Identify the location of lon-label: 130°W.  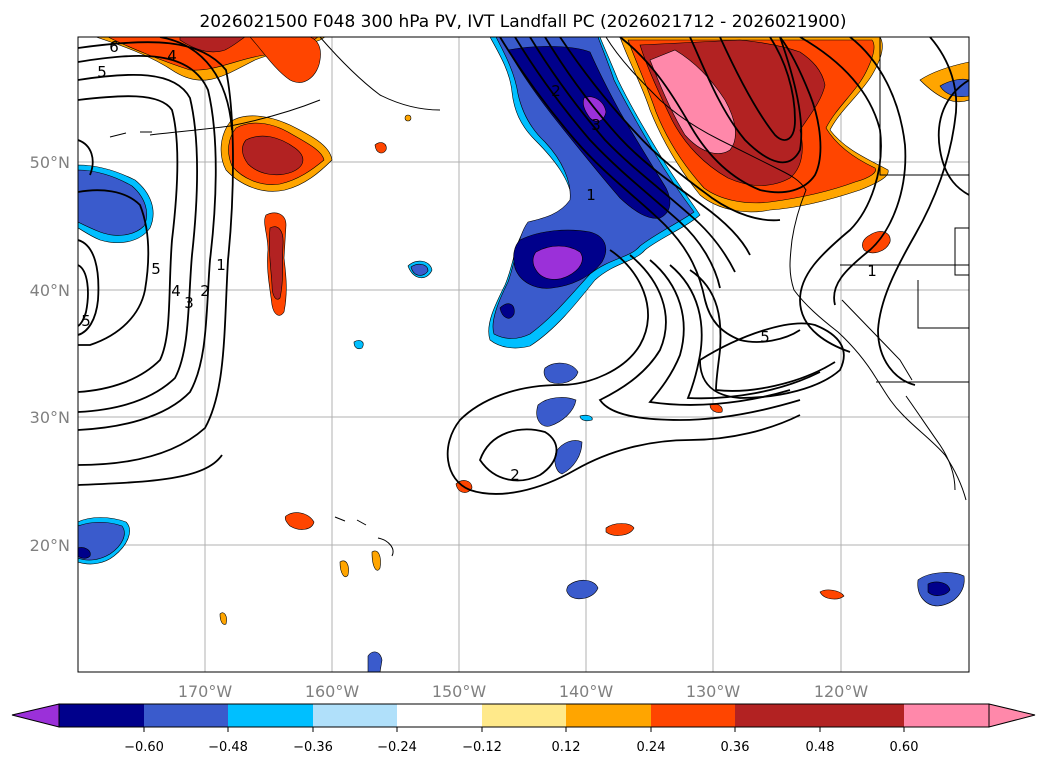
(713, 691).